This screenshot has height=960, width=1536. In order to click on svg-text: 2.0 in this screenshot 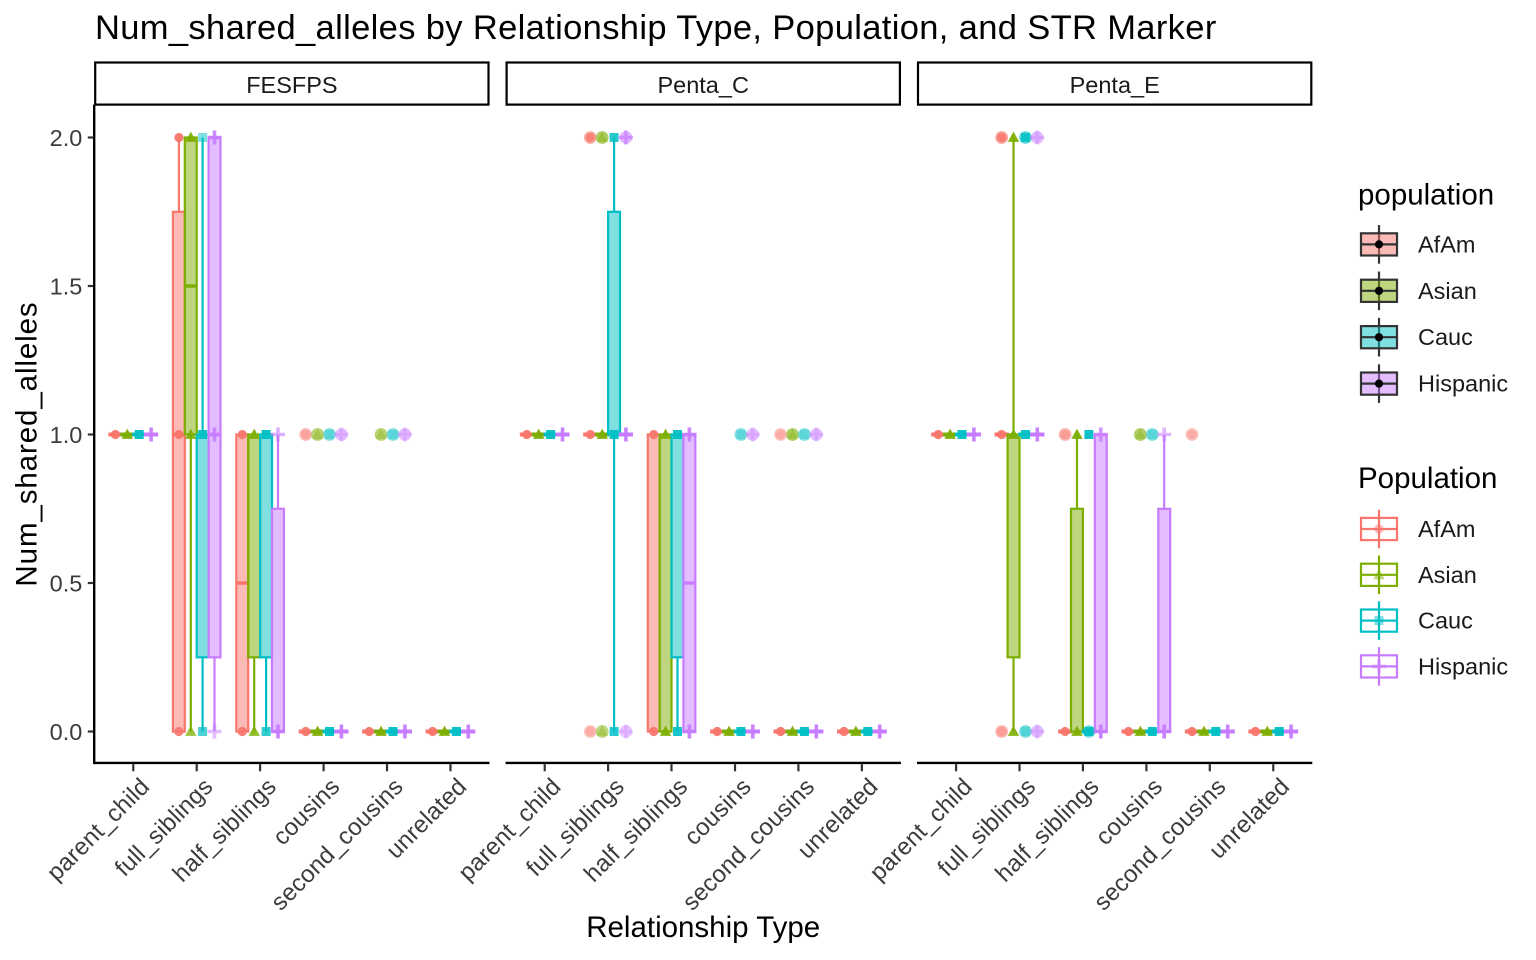, I will do `click(66, 138)`.